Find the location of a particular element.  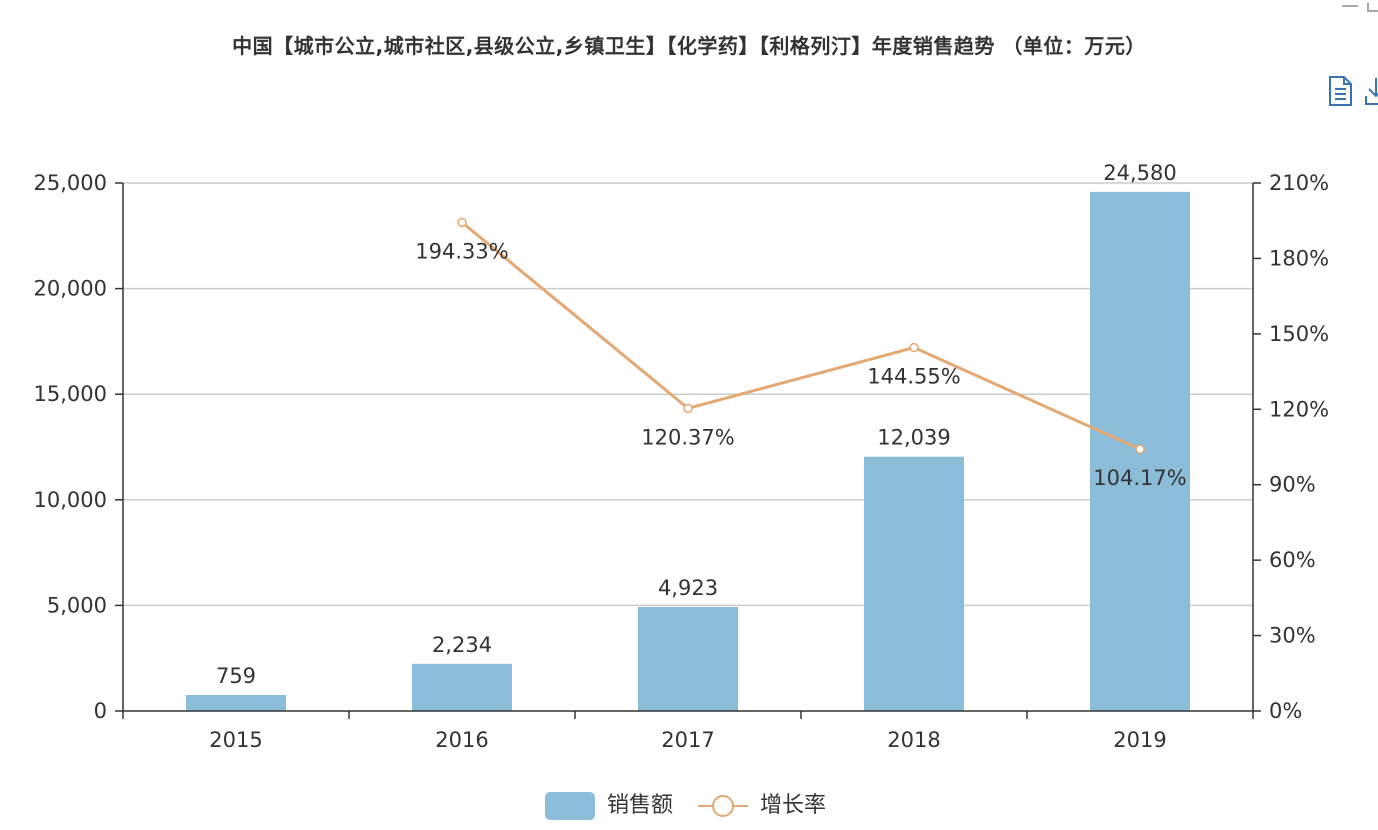

document-icon is located at coordinates (1341, 94).